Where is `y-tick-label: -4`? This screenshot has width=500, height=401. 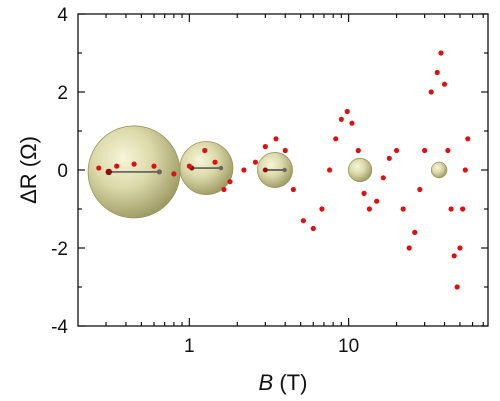 y-tick-label: -4 is located at coordinates (59, 327).